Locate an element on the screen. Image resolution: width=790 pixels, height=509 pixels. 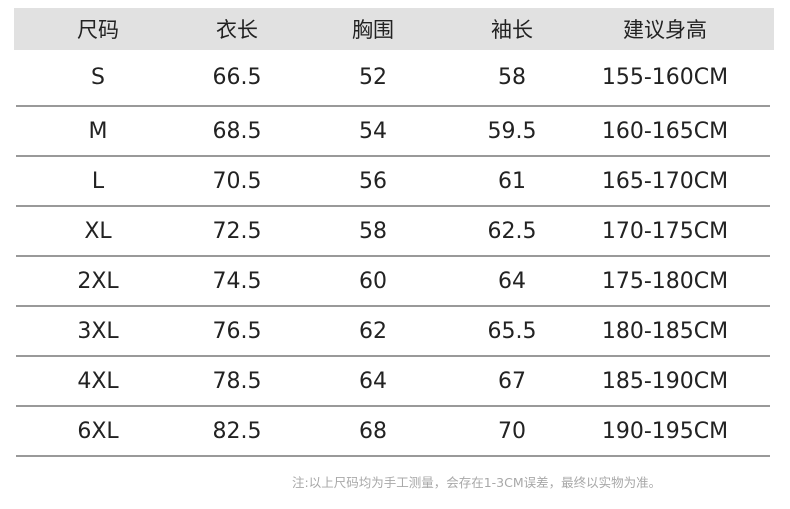
table-cell: 54 is located at coordinates (373, 131).